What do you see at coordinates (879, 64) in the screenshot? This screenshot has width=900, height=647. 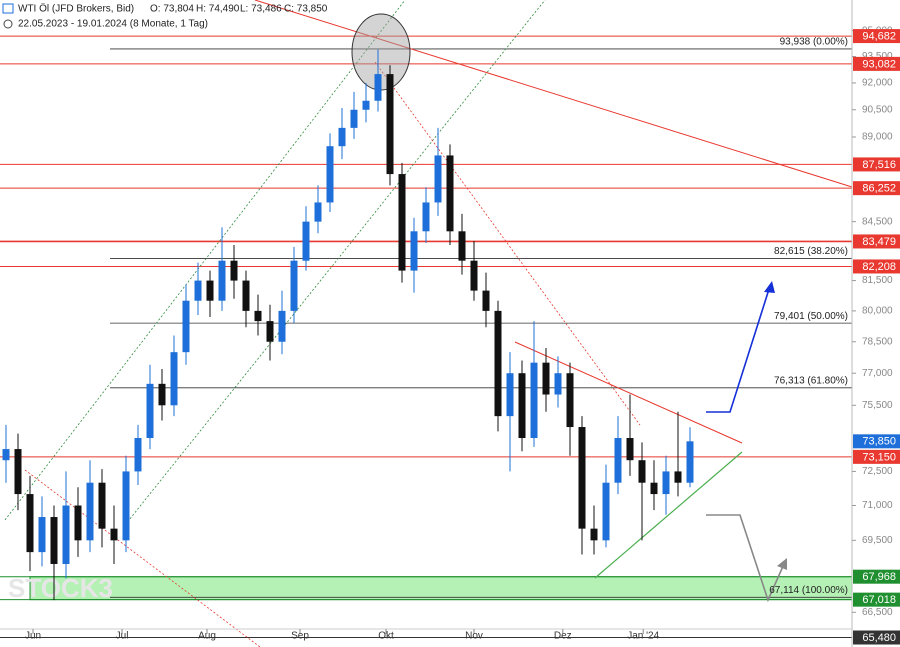 I see `level-label: 93,082` at bounding box center [879, 64].